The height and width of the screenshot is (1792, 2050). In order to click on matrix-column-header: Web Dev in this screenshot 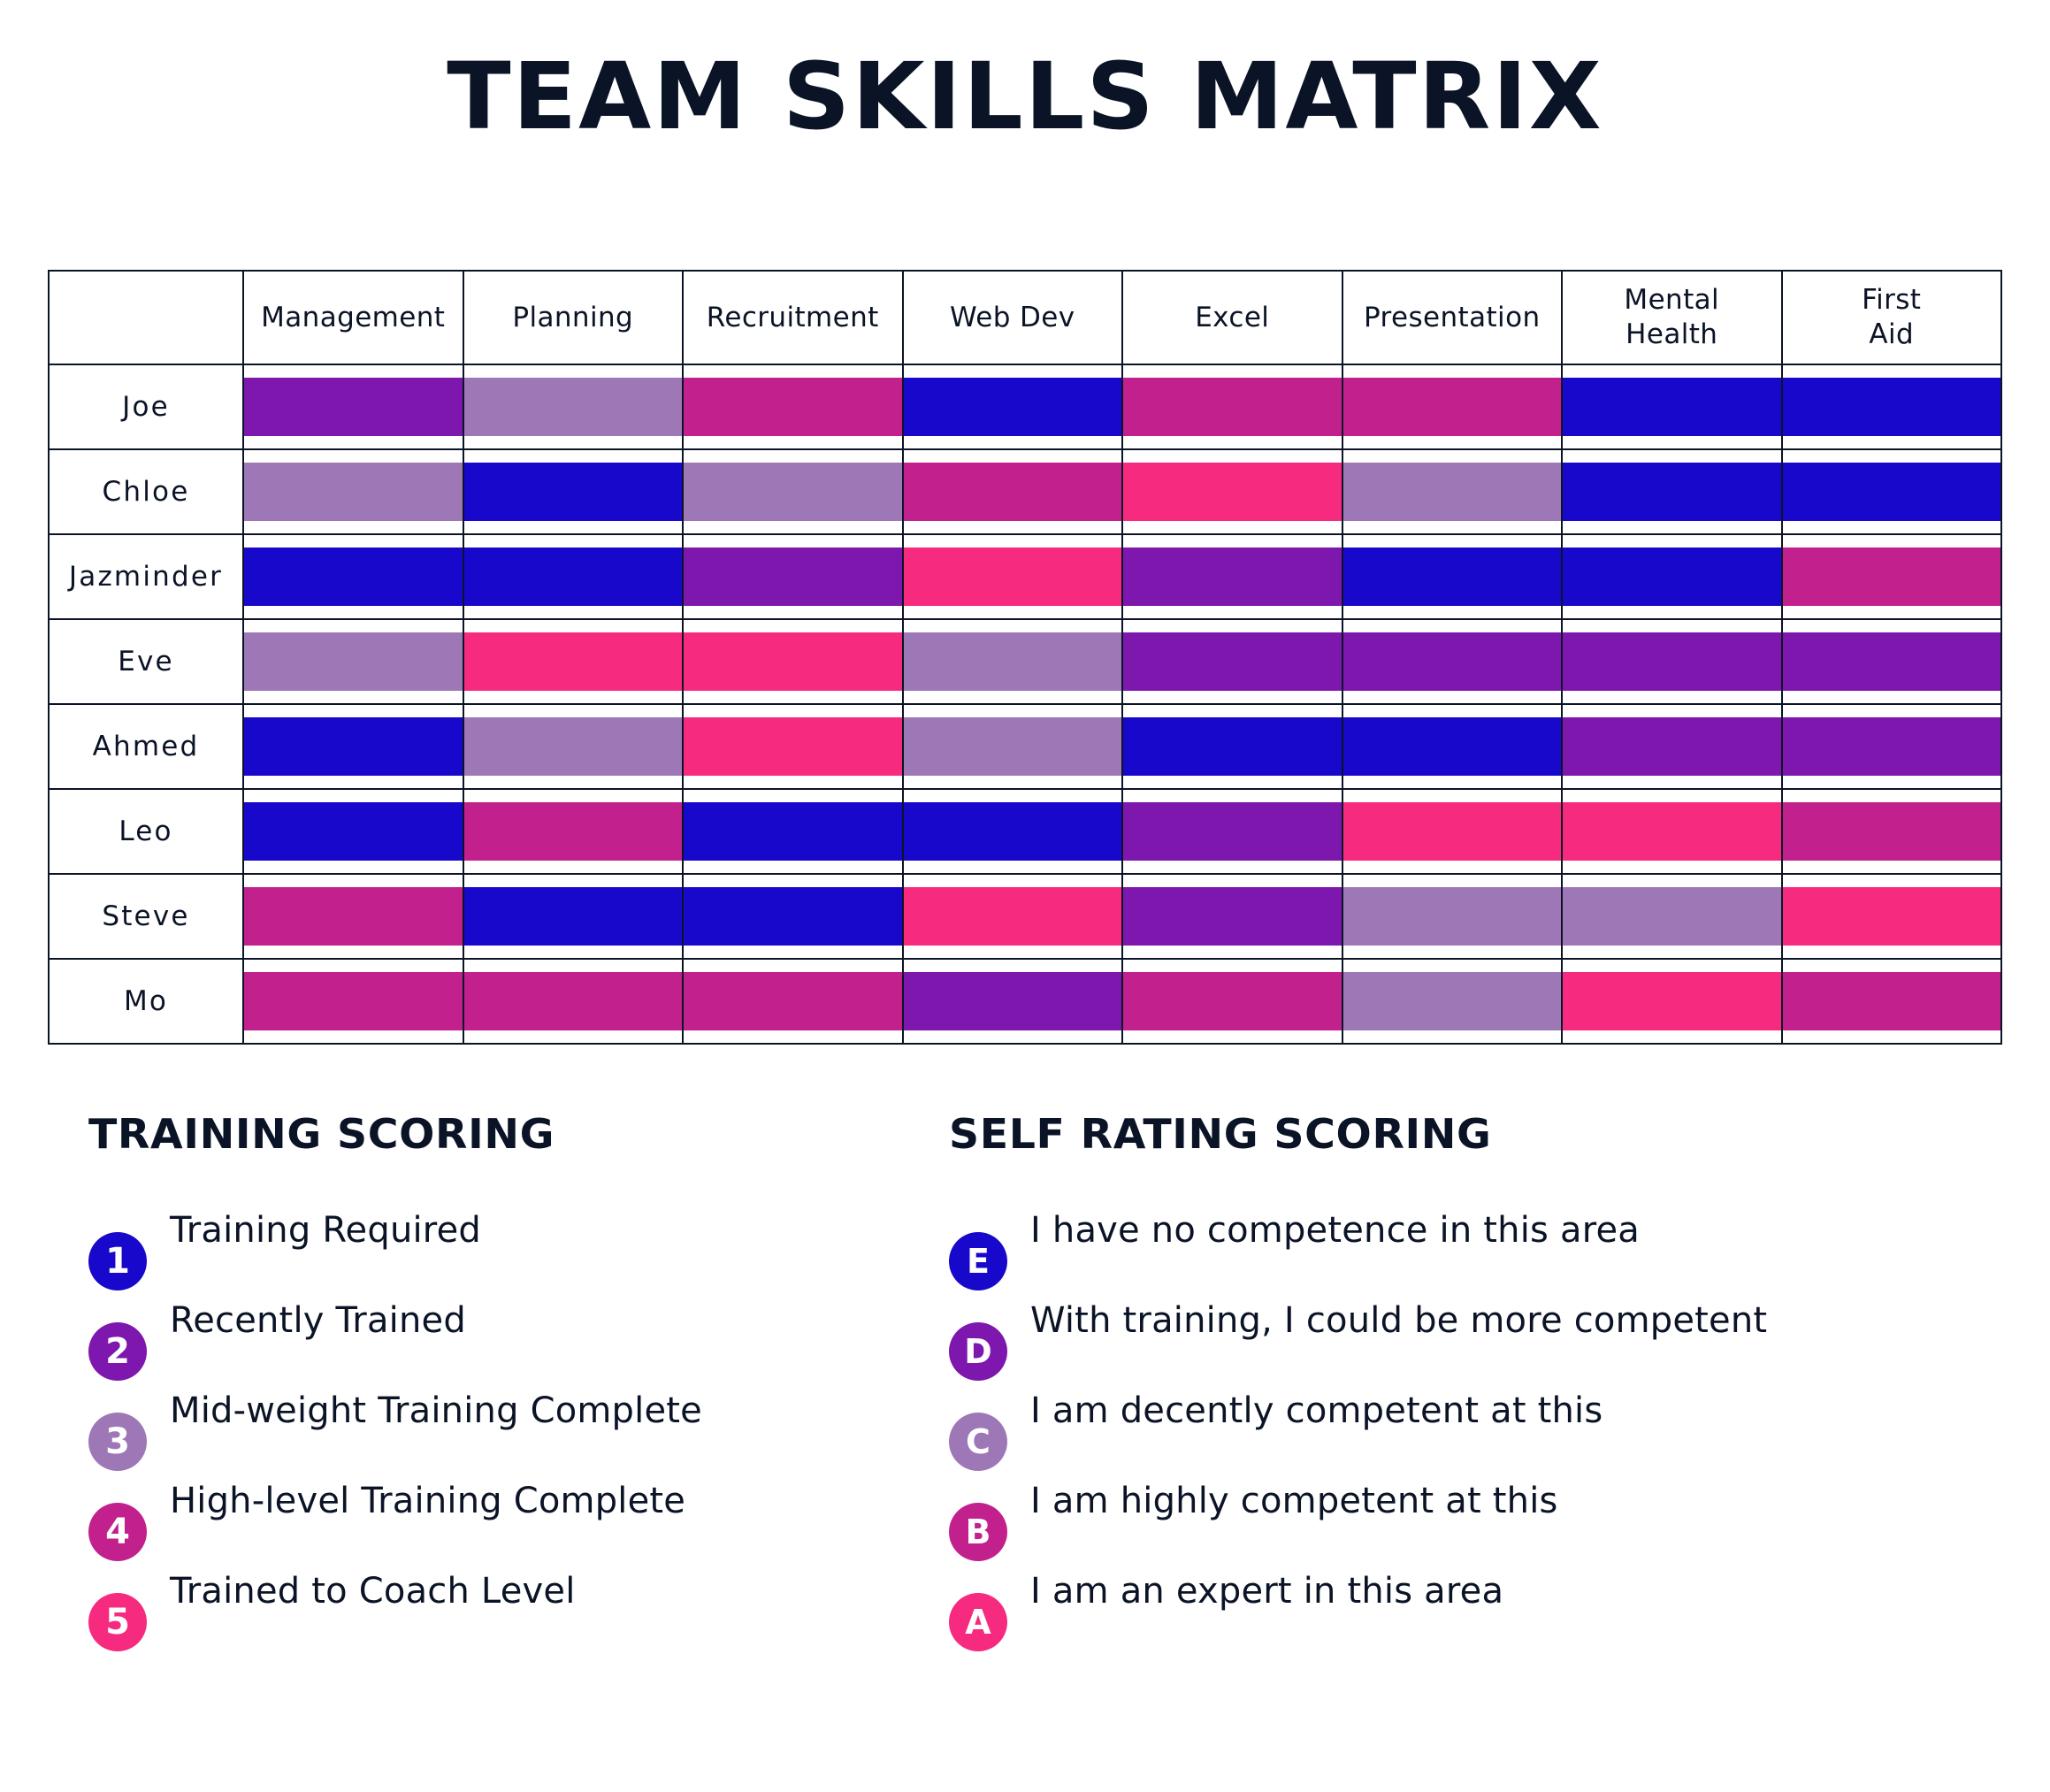, I will do `click(1012, 318)`.